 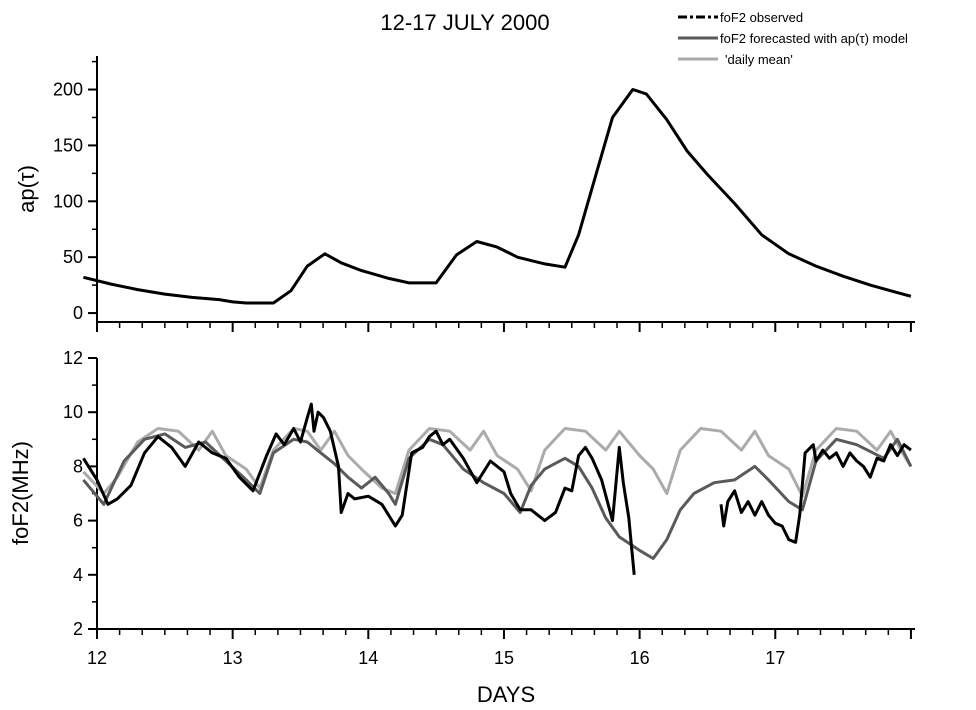 I want to click on ap-y-ticks: 0 50 100 150 200, so click(x=75, y=191).